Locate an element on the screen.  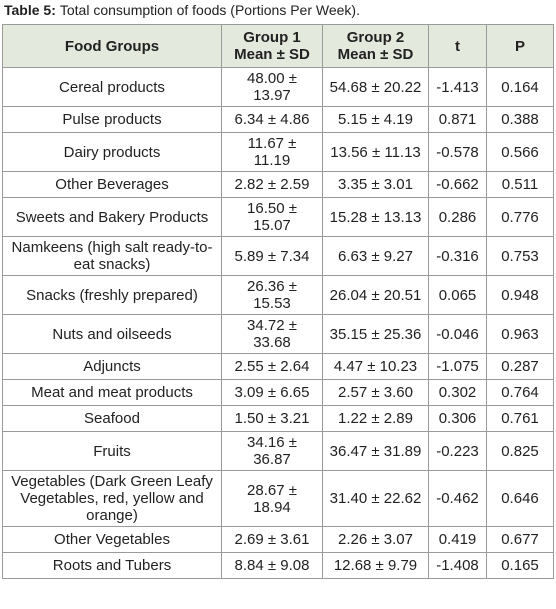
cell: 0.825 is located at coordinates (520, 451).